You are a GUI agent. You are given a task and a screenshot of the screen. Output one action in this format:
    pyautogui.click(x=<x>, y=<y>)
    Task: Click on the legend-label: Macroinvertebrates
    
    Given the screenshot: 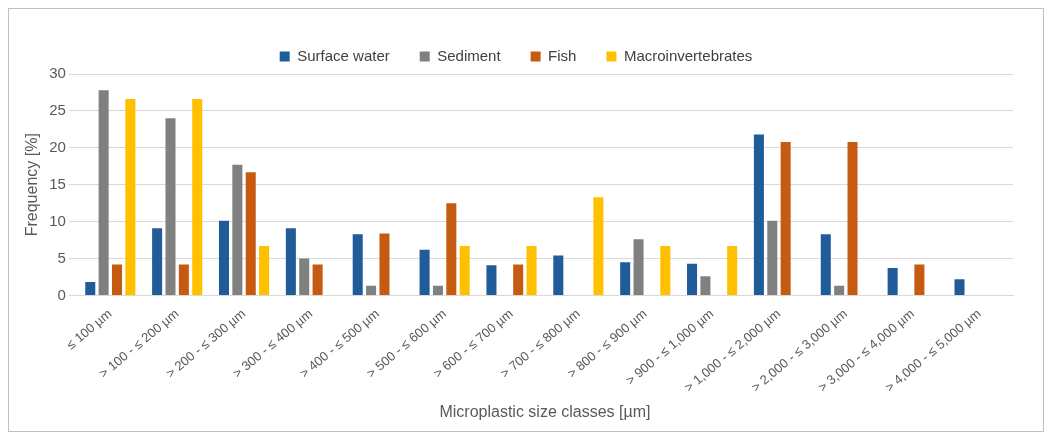 What is the action you would take?
    pyautogui.click(x=688, y=55)
    